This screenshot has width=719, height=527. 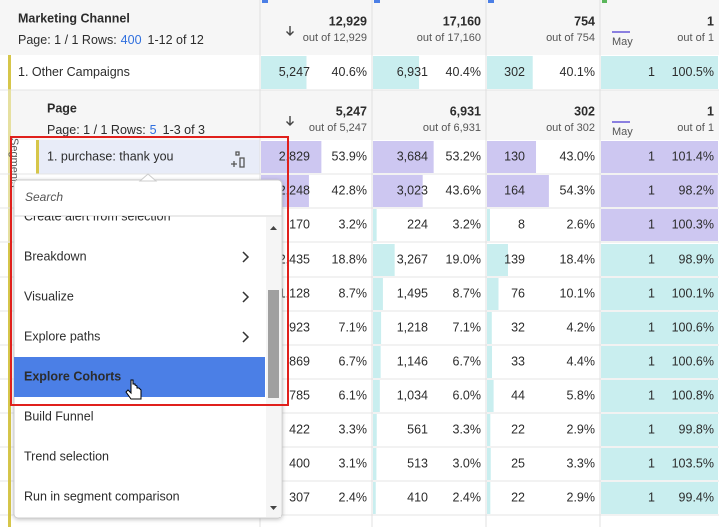 I want to click on column-total: 5,247, so click(x=351, y=111).